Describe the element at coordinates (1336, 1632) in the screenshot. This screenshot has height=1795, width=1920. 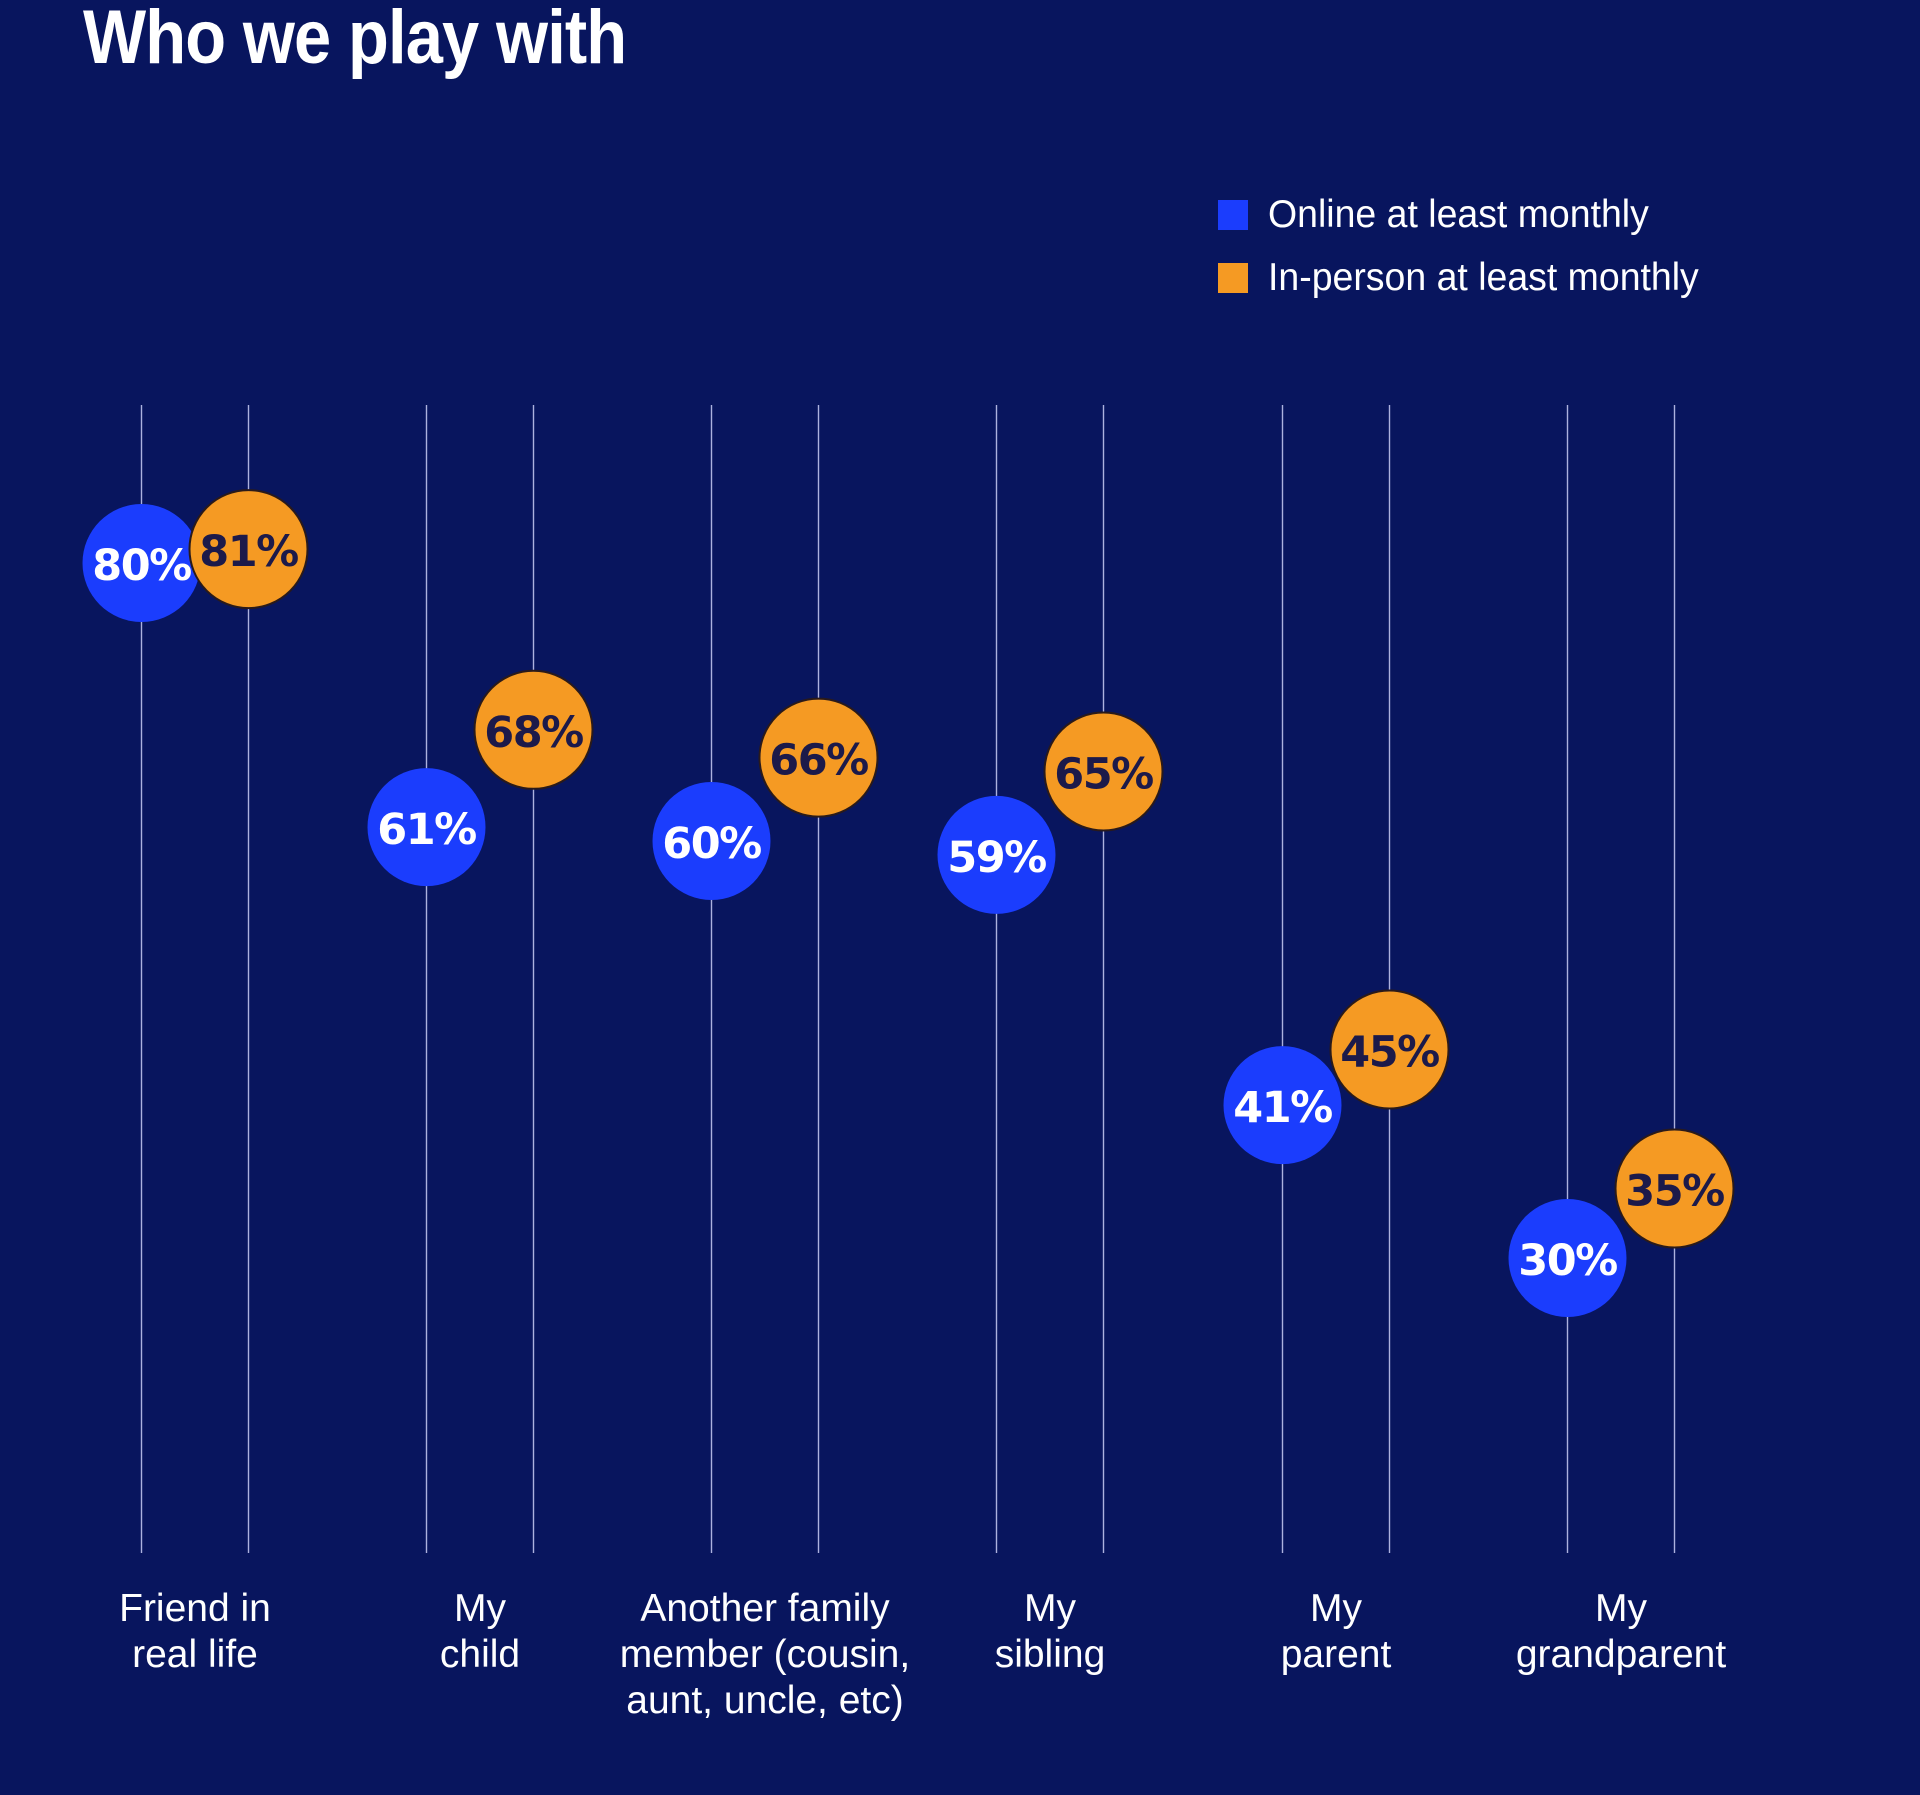
I see `category-label-4: My parent` at that location.